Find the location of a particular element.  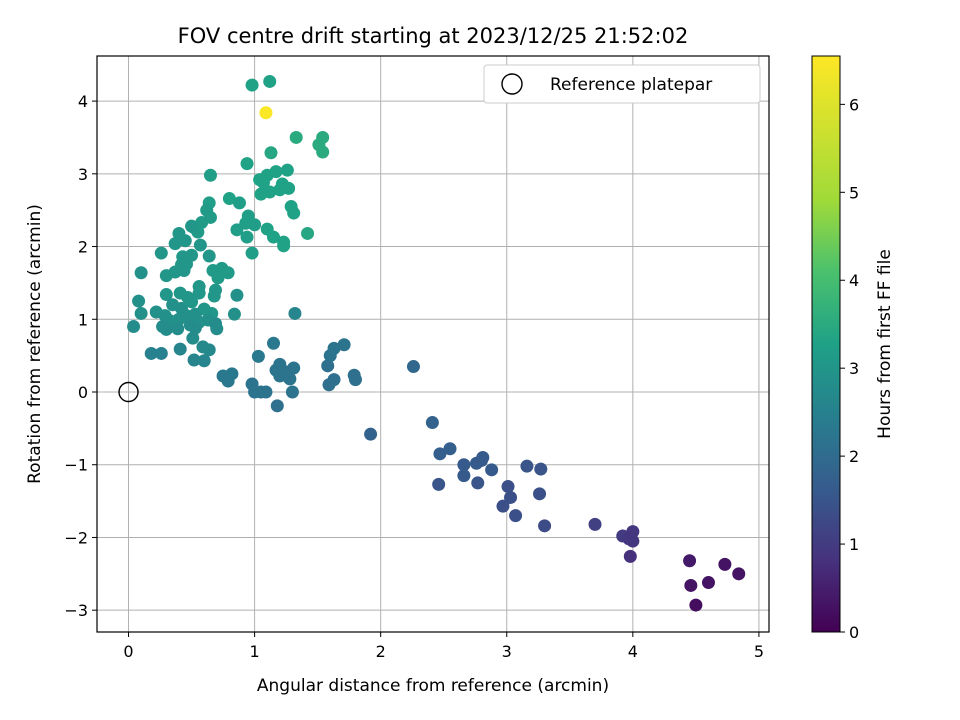

legend-box is located at coordinates (622, 84).